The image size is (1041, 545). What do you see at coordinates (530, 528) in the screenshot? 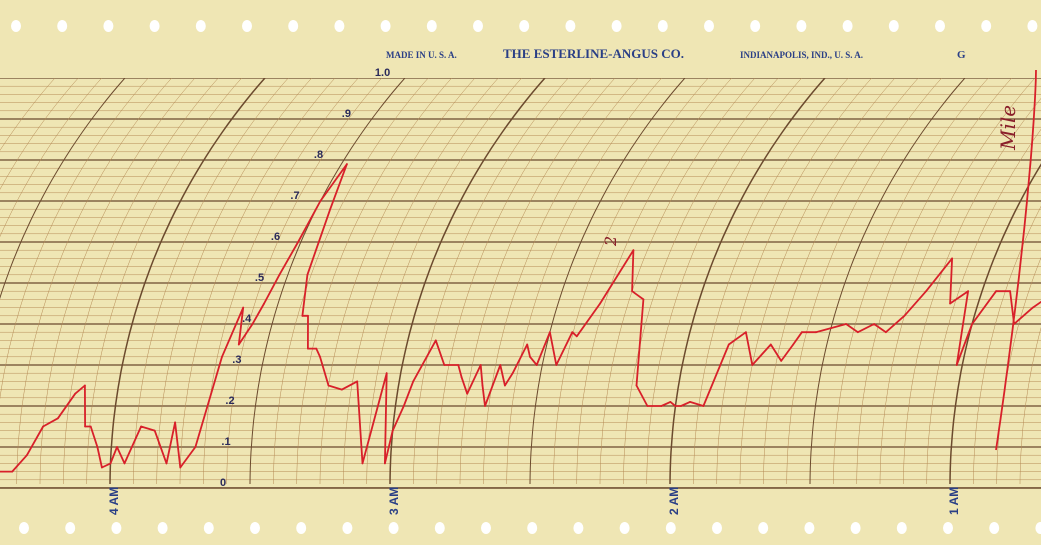
I see `sprocket-holes-bottom` at bounding box center [530, 528].